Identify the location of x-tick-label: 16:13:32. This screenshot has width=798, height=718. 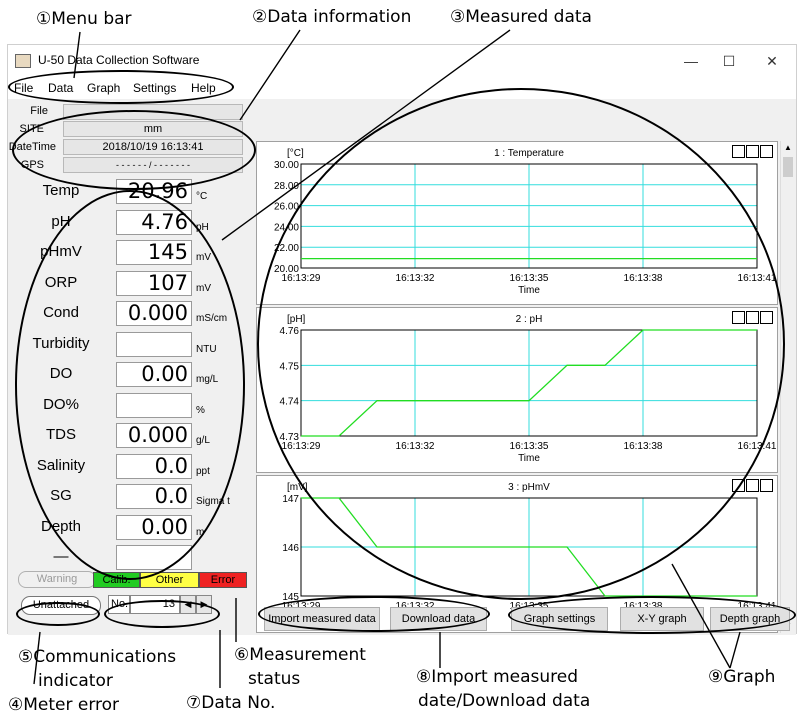
(415, 606).